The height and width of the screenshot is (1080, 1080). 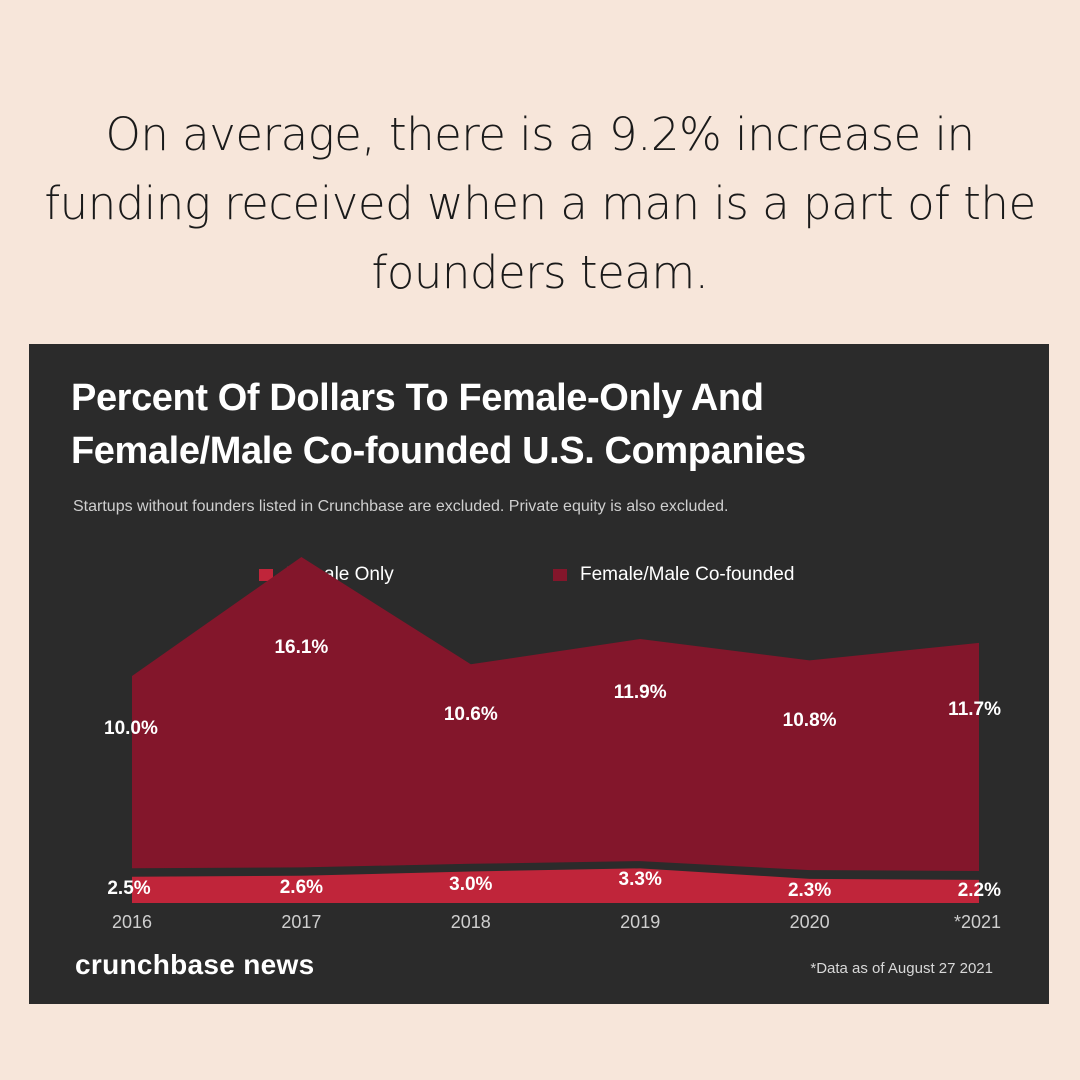 What do you see at coordinates (687, 574) in the screenshot?
I see `legend-label-cofounded: Female/Male Co-founded` at bounding box center [687, 574].